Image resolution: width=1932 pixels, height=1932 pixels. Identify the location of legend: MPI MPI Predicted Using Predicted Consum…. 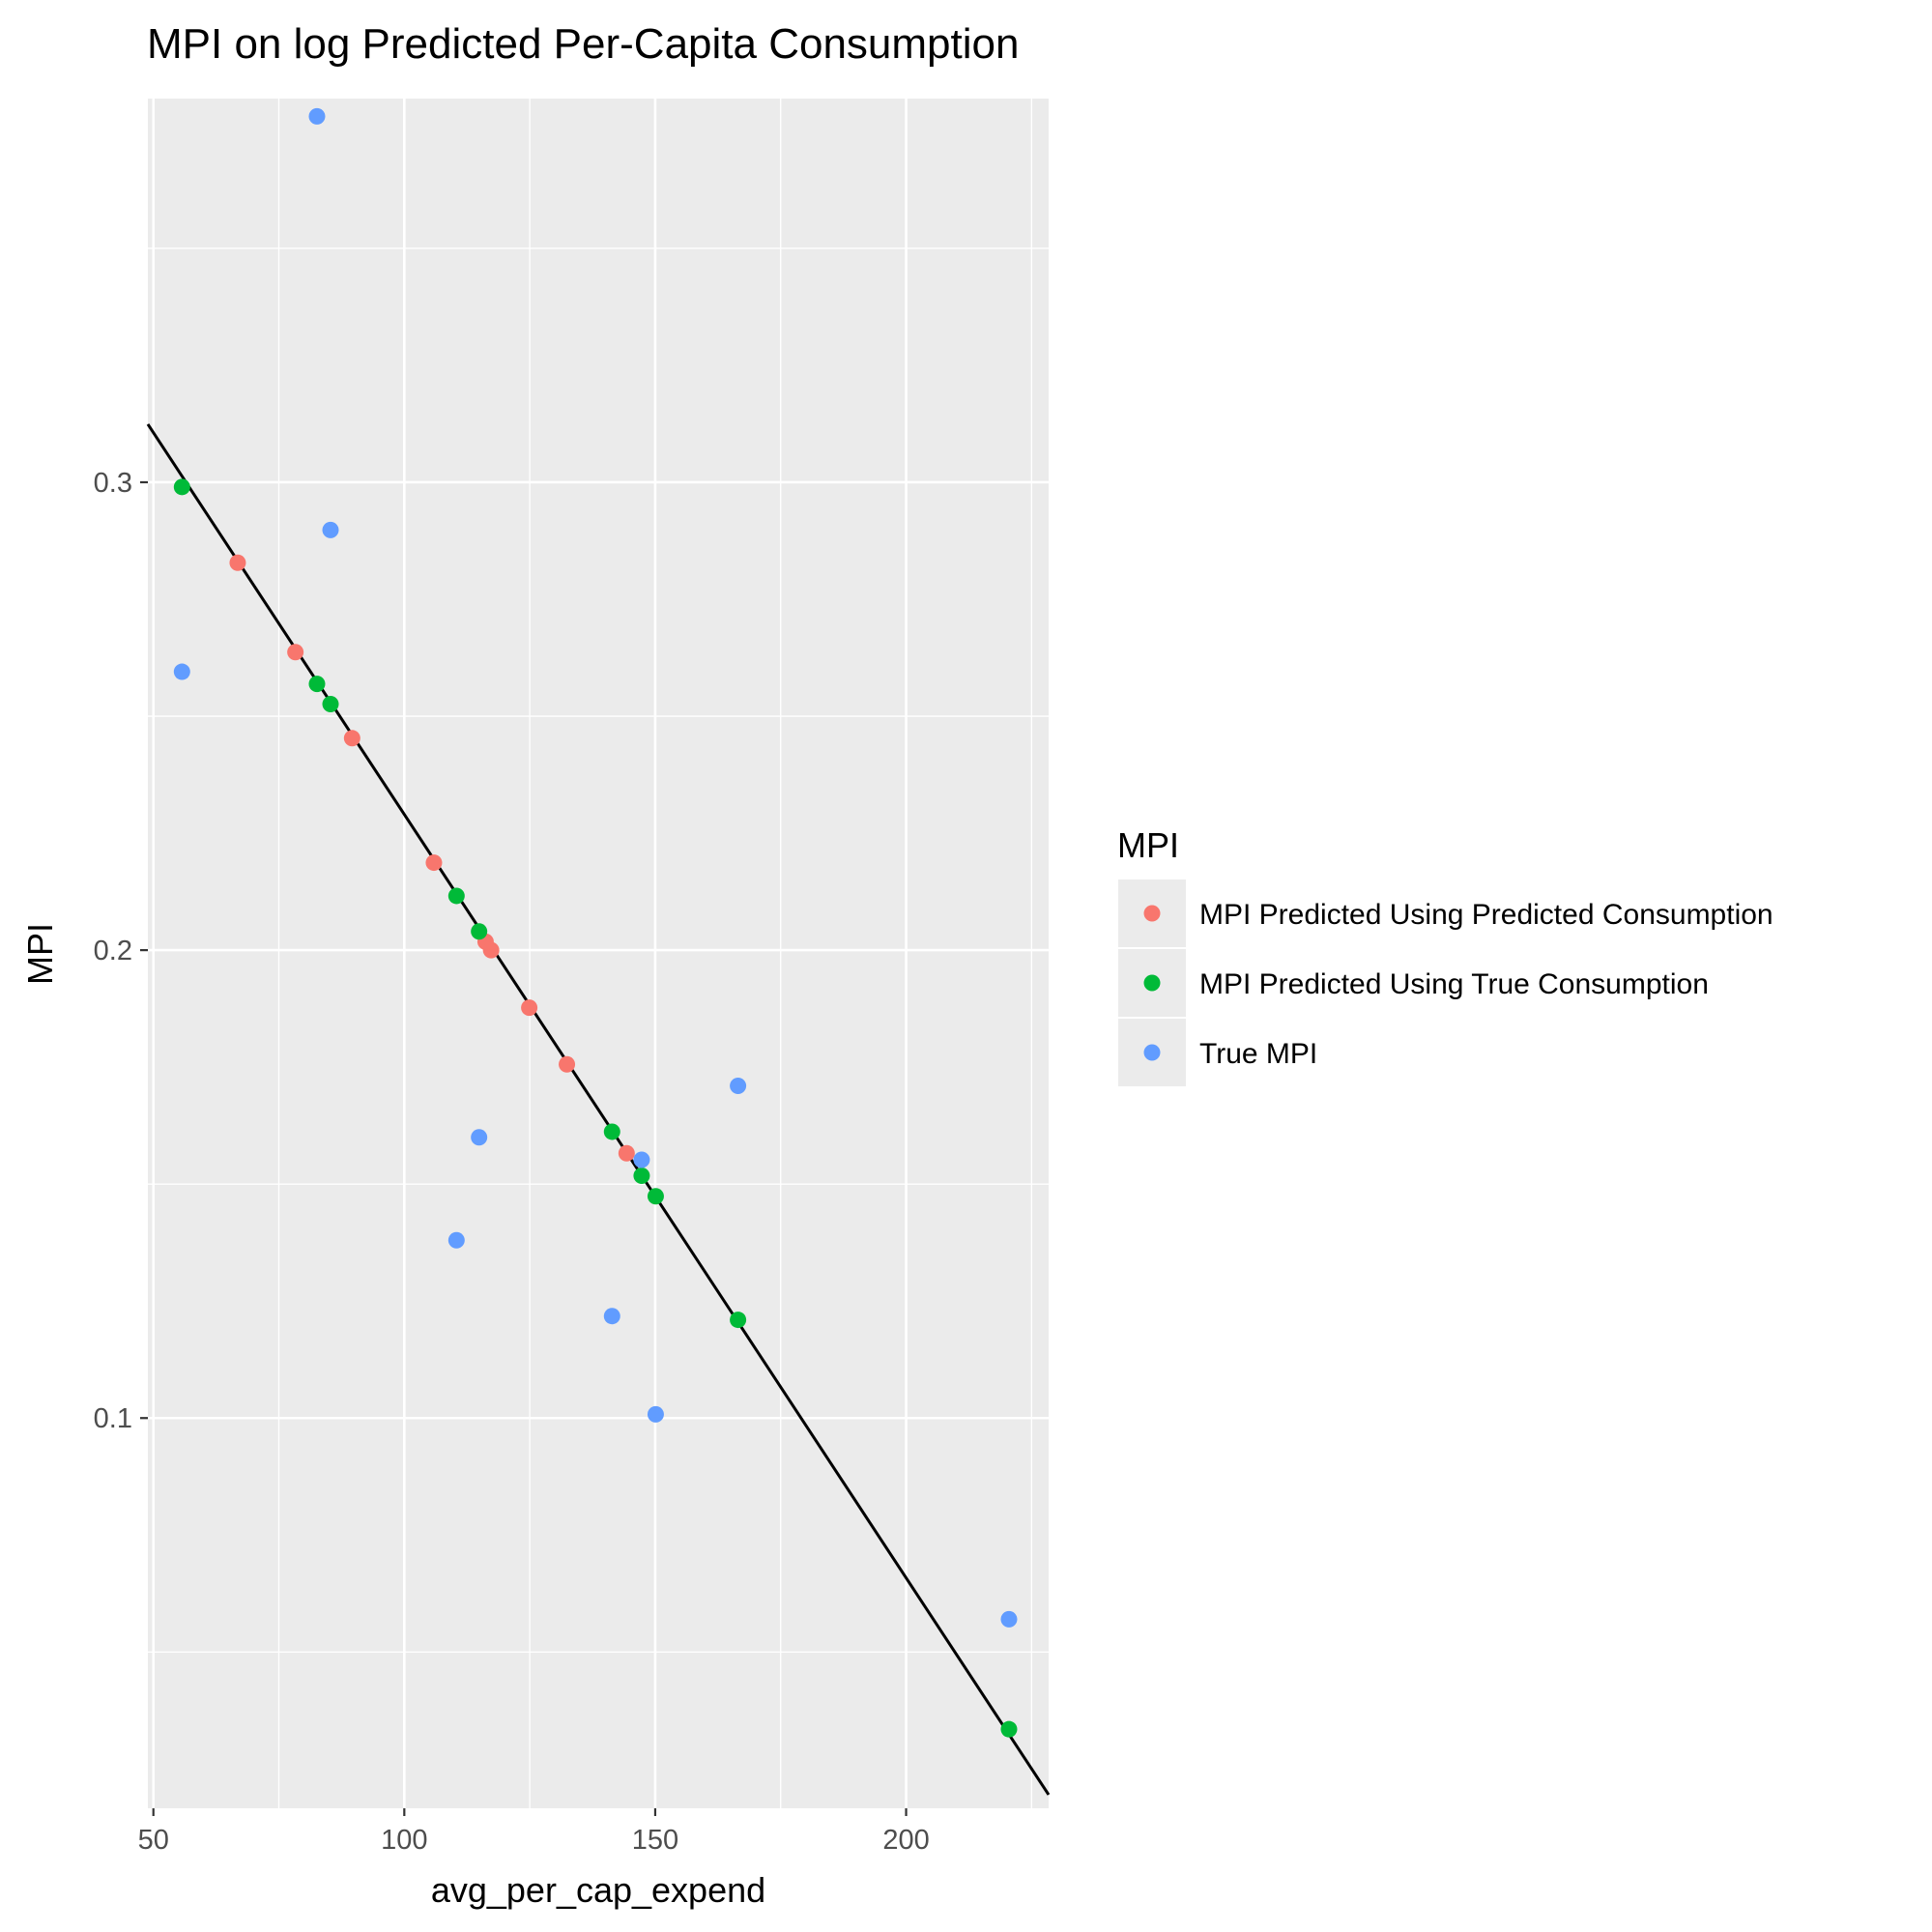
(1445, 955).